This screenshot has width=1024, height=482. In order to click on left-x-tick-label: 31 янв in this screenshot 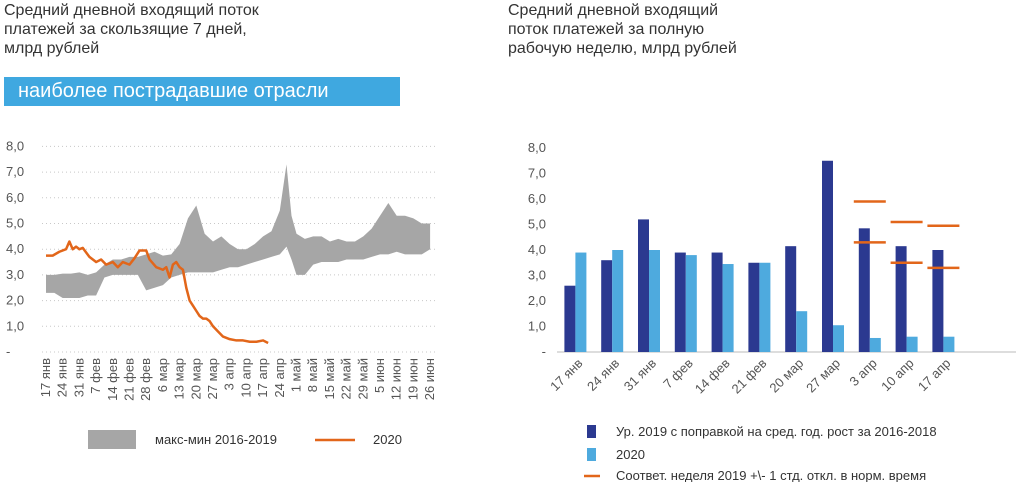, I will do `click(78, 377)`.